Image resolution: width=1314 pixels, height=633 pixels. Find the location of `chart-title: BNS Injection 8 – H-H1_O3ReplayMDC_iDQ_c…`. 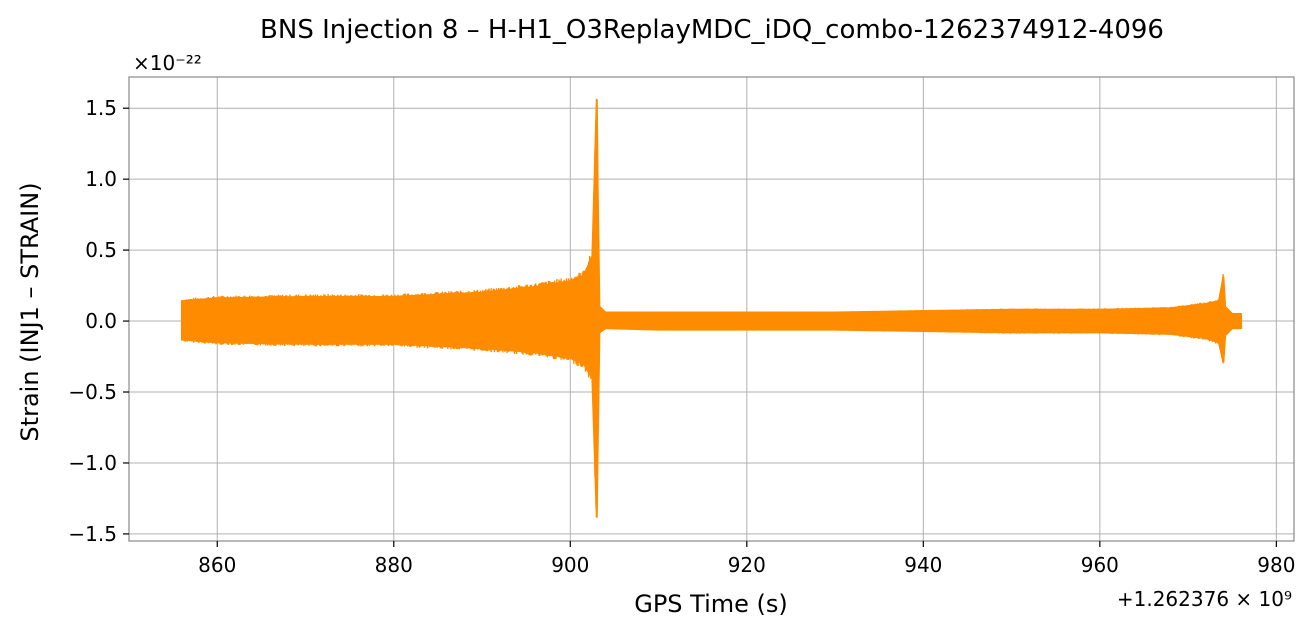

chart-title: BNS Injection 8 – H-H1_O3ReplayMDC_iDQ_c… is located at coordinates (712, 30).